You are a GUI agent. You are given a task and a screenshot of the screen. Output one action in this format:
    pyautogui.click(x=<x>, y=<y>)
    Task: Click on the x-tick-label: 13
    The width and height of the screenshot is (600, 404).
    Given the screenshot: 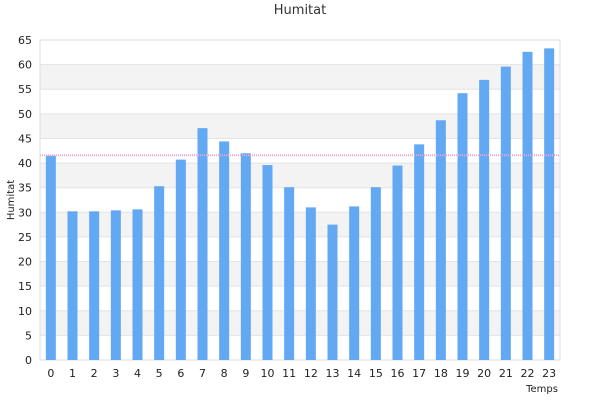 What is the action you would take?
    pyautogui.click(x=333, y=373)
    